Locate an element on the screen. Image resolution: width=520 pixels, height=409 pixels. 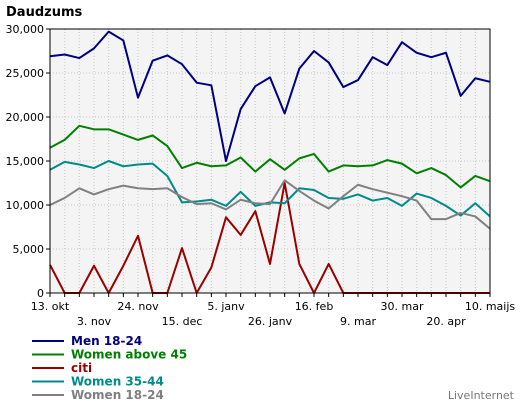
x-tick-label: 9. mar is located at coordinates (358, 321).